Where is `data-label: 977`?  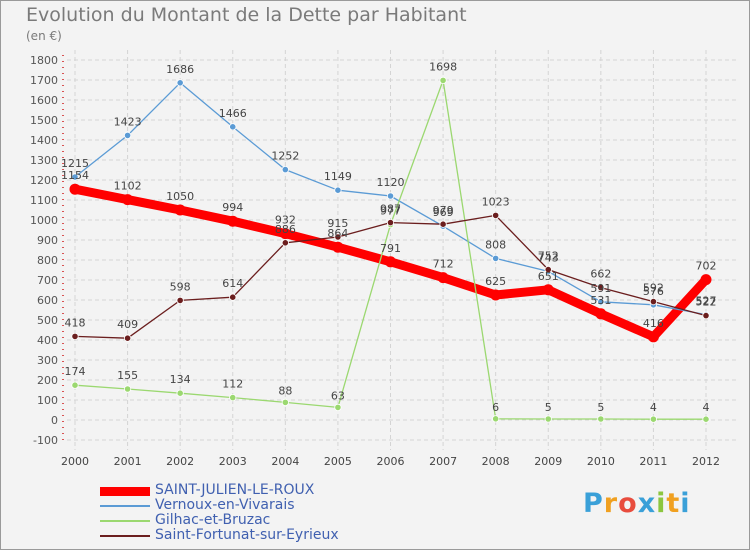 data-label: 977 is located at coordinates (390, 211).